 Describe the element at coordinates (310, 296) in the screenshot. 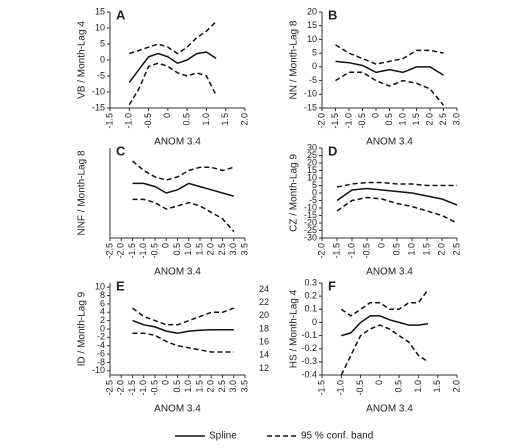

I see `y-tick-label: 0.2` at that location.